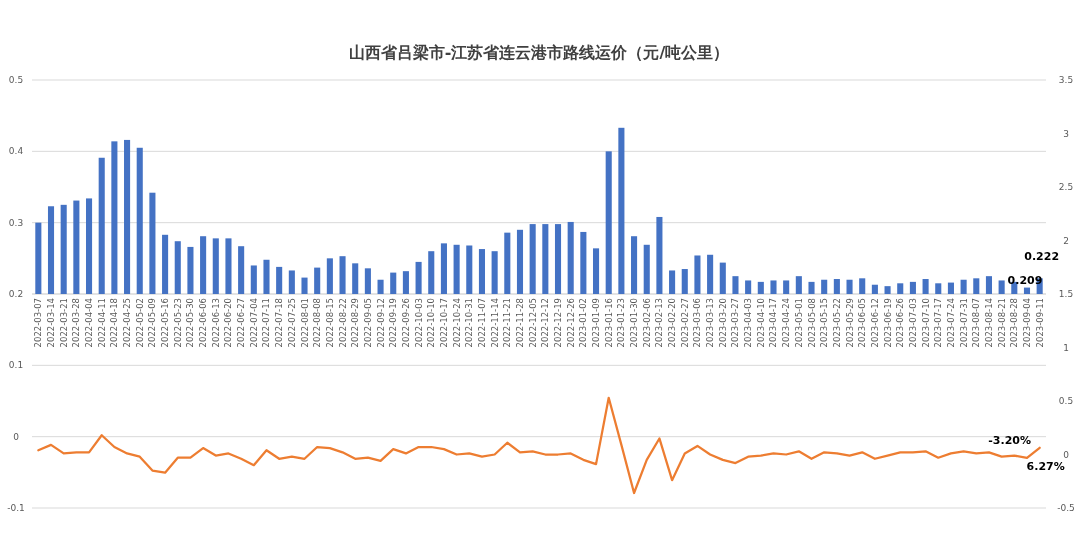 The width and height of the screenshot is (1080, 536). Describe the element at coordinates (519, 323) in the screenshot. I see `x-tick-label: 2022-11-28` at that location.